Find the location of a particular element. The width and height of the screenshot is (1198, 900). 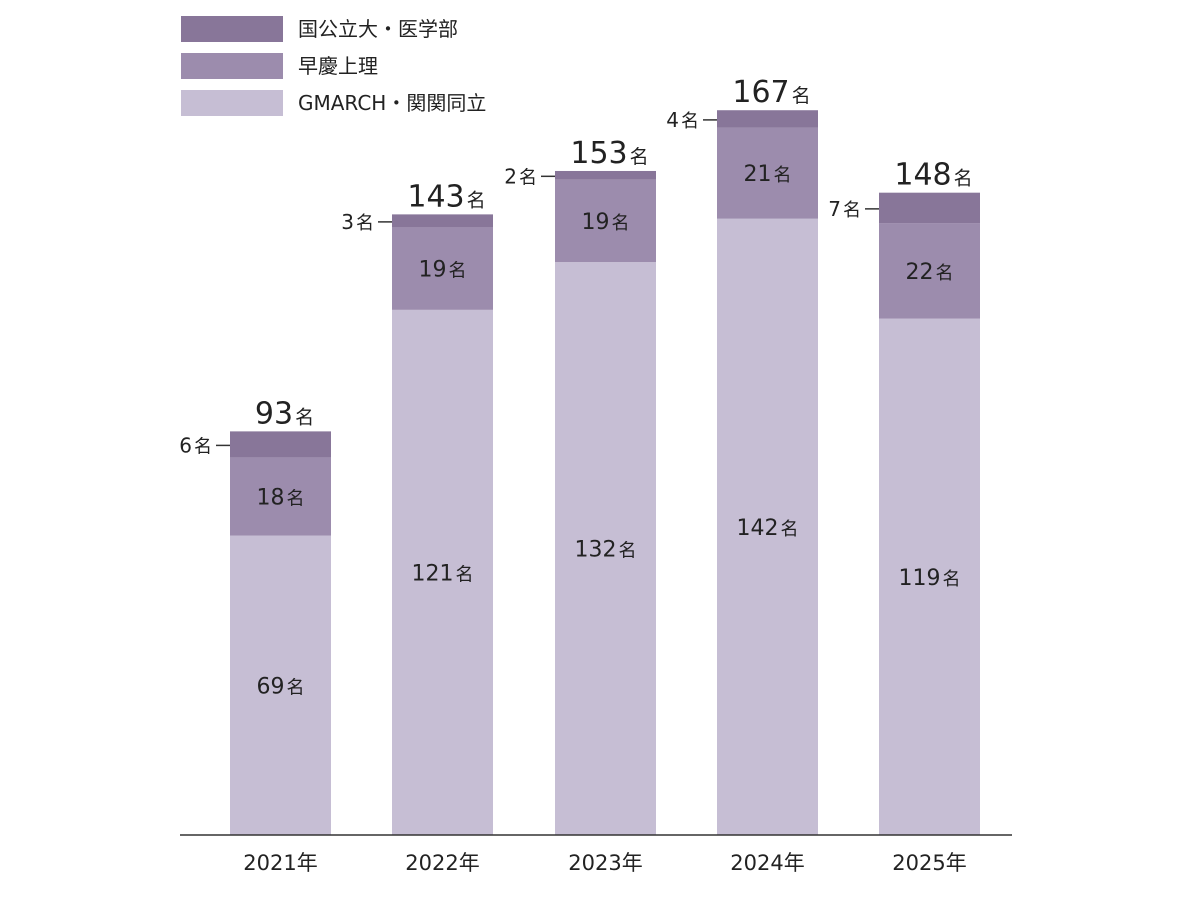

x-axis: 2021年 2022年 2023年 2024年 2025年 is located at coordinates (604, 863).